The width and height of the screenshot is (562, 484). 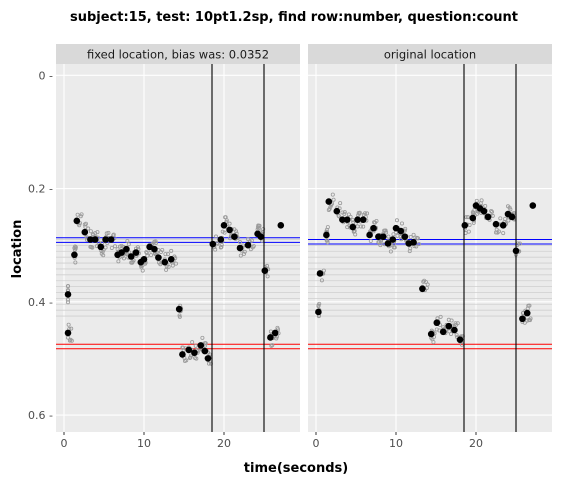 I want to click on facet-strip-label: original location, so click(x=430, y=55).